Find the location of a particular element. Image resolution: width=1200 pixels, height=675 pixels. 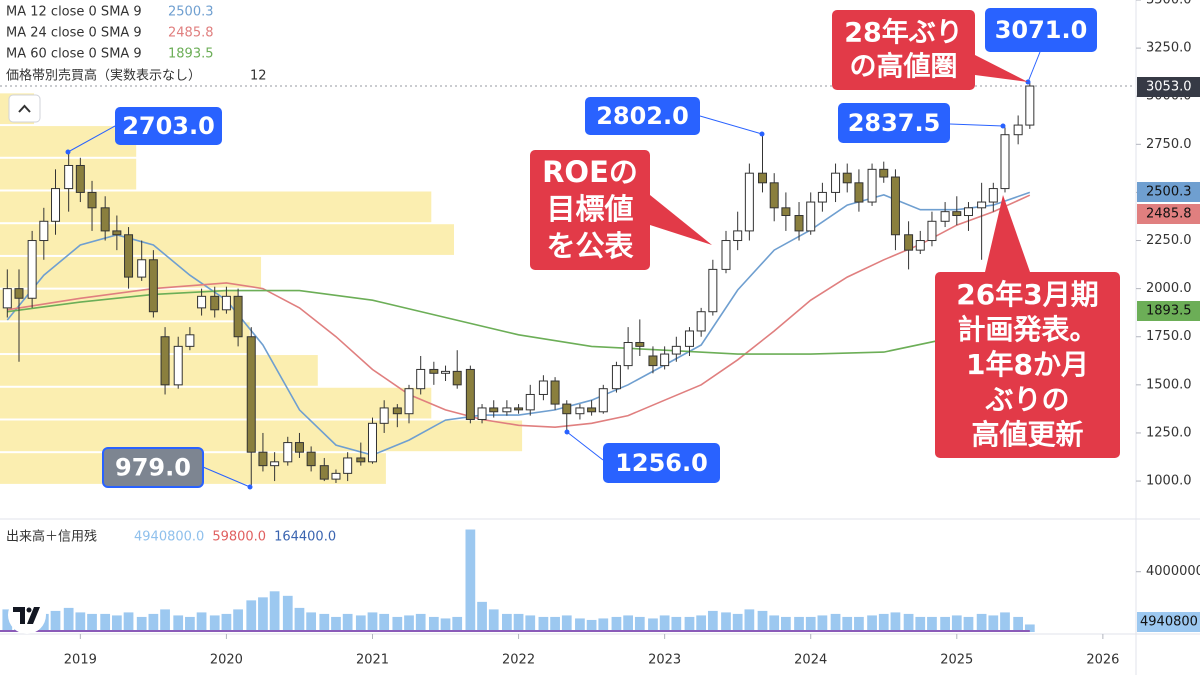

y-tick-label: 3500.0 is located at coordinates (1169, 4).